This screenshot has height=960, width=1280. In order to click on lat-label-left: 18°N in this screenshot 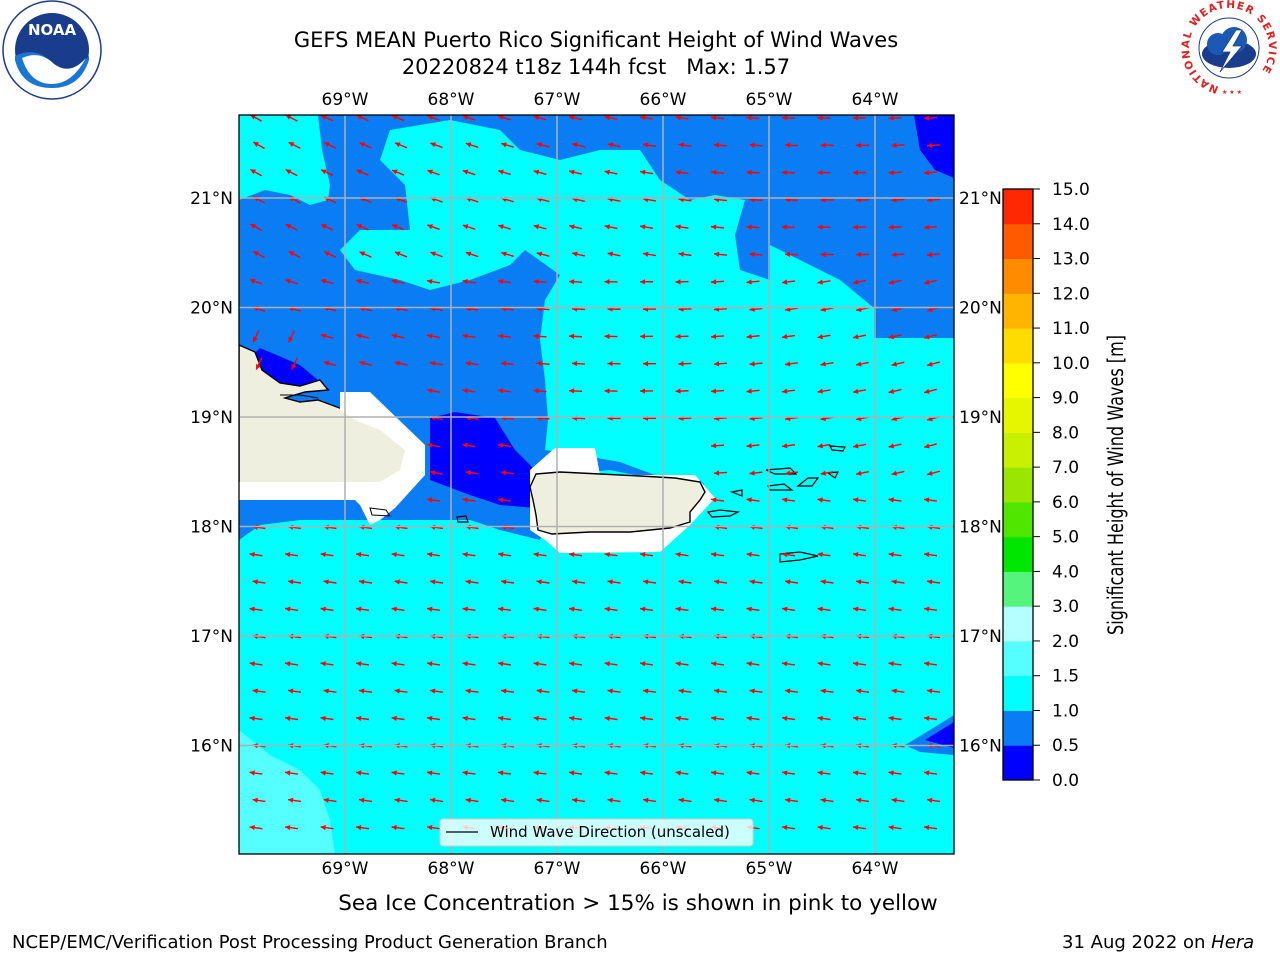, I will do `click(211, 528)`.